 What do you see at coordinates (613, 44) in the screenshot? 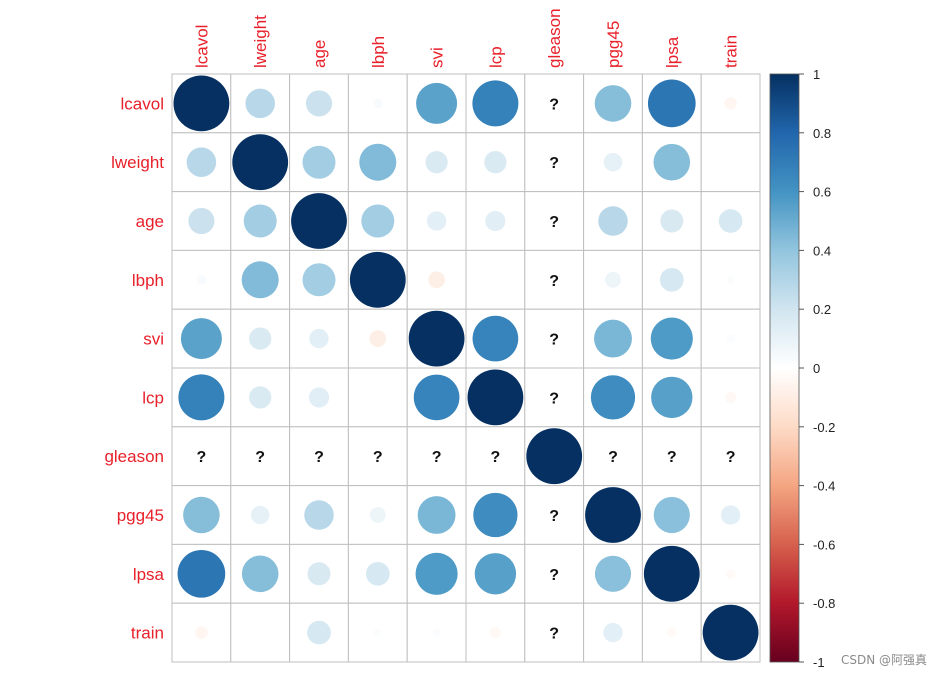
I see `column-label: pgg45` at bounding box center [613, 44].